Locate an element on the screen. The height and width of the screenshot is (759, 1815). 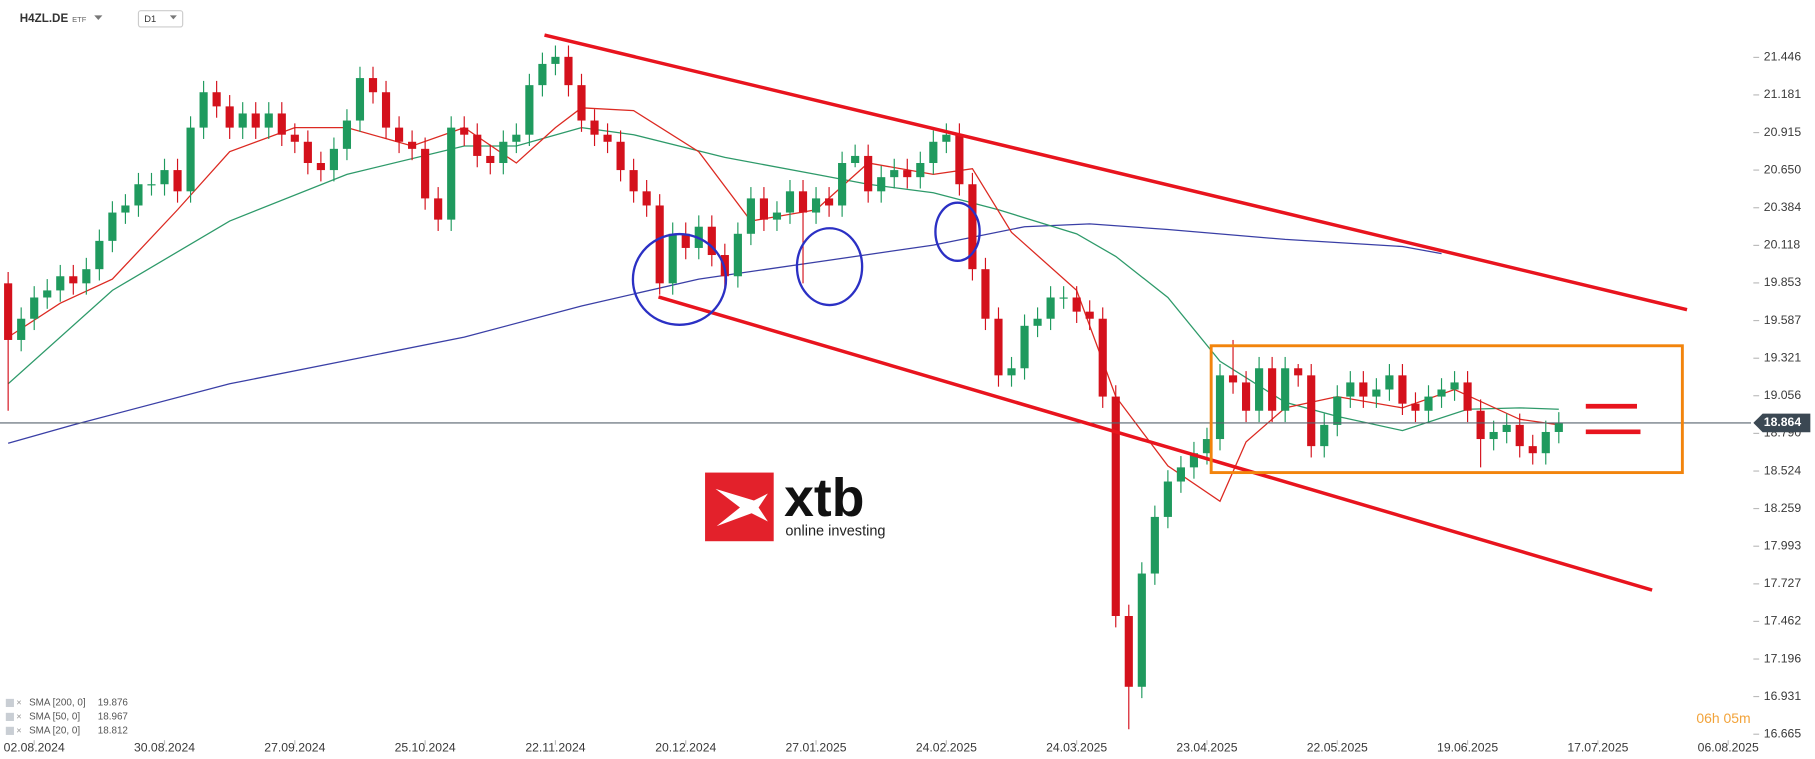
y-tick-label: 18.259 is located at coordinates (1783, 508).